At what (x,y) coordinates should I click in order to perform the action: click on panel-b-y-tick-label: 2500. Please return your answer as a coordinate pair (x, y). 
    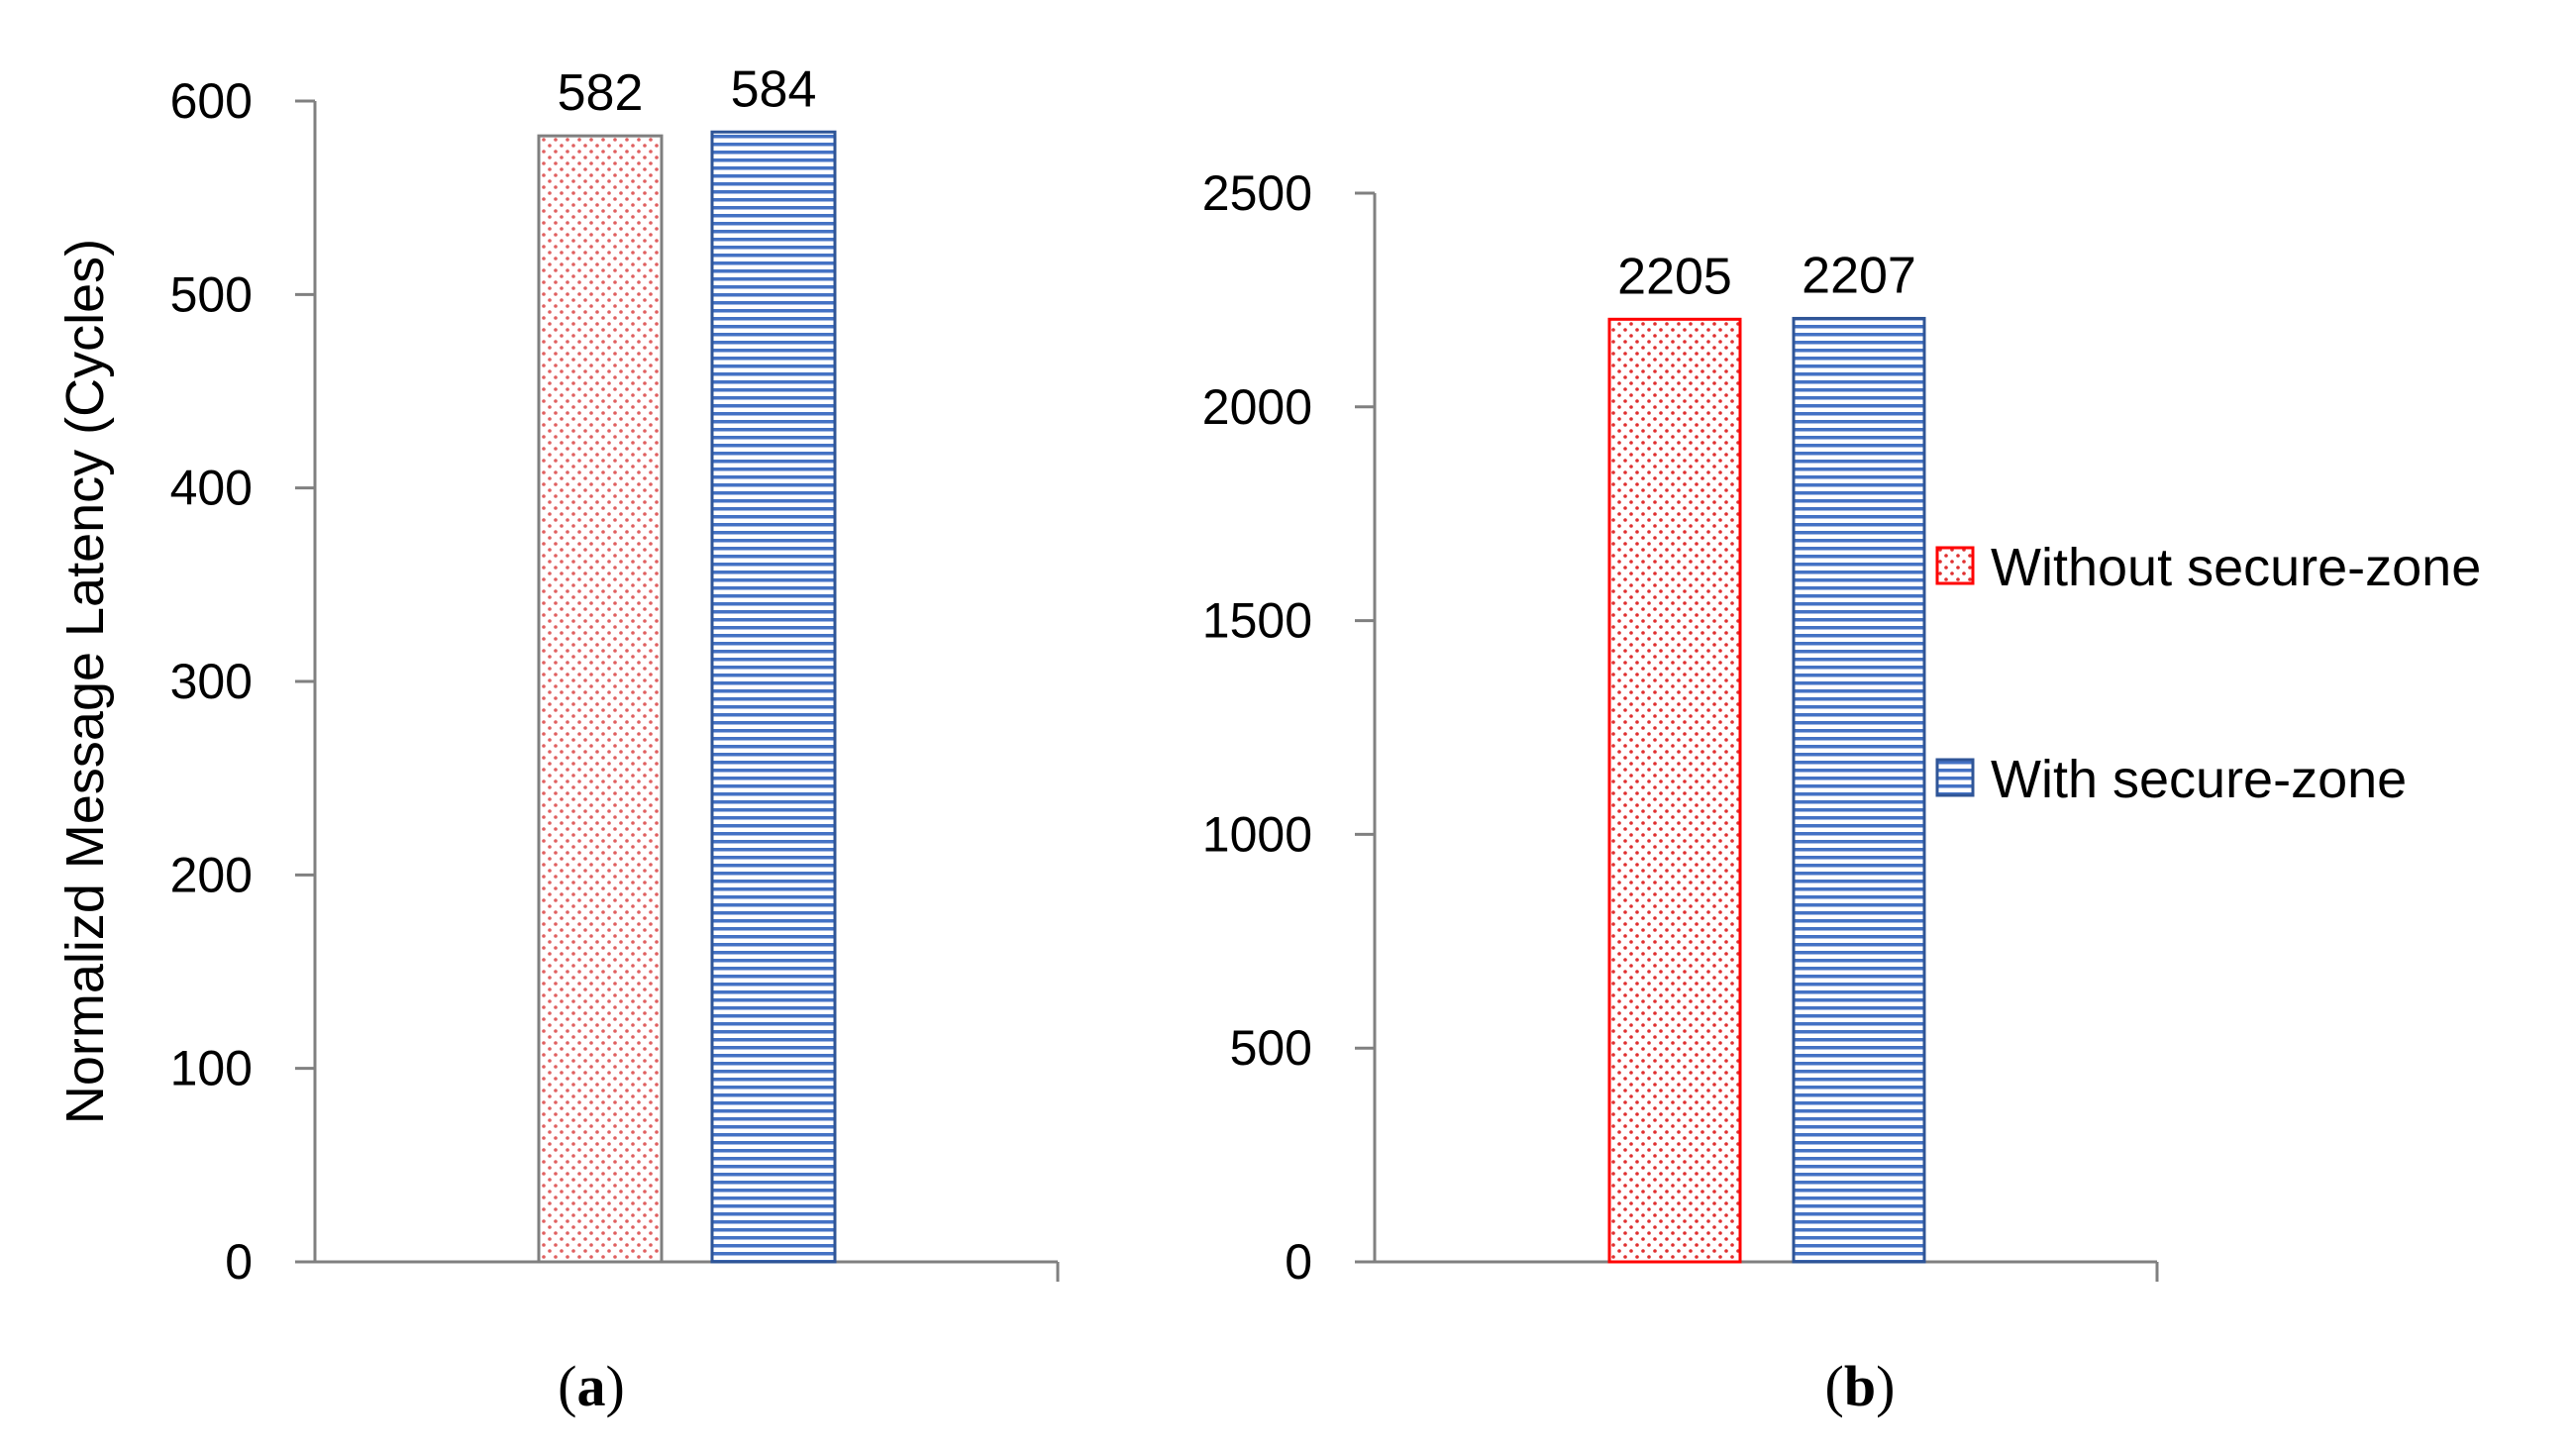
    Looking at the image, I should click on (1257, 193).